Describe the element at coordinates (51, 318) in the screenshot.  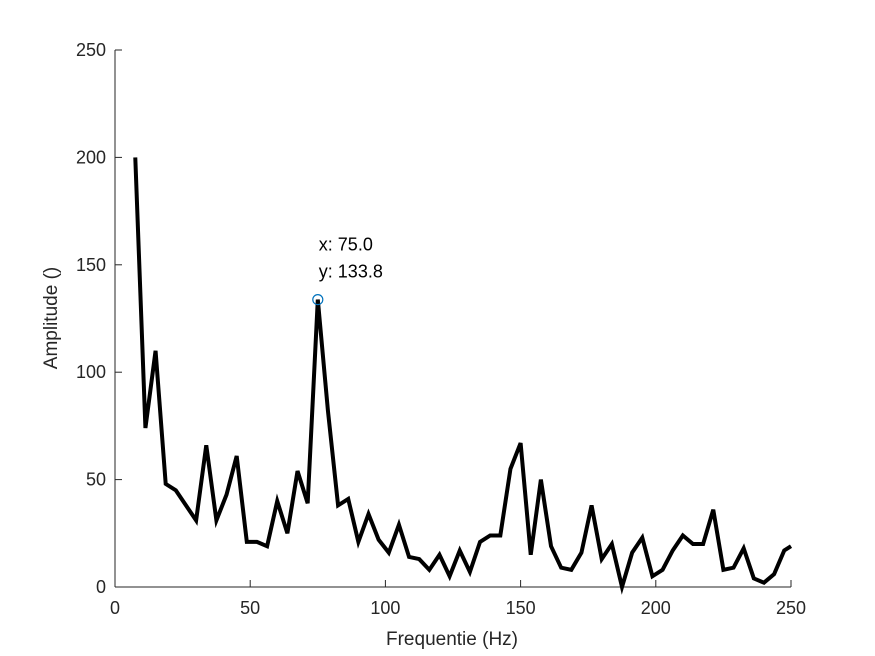
I see `y-axis-label: Amplitude ()` at that location.